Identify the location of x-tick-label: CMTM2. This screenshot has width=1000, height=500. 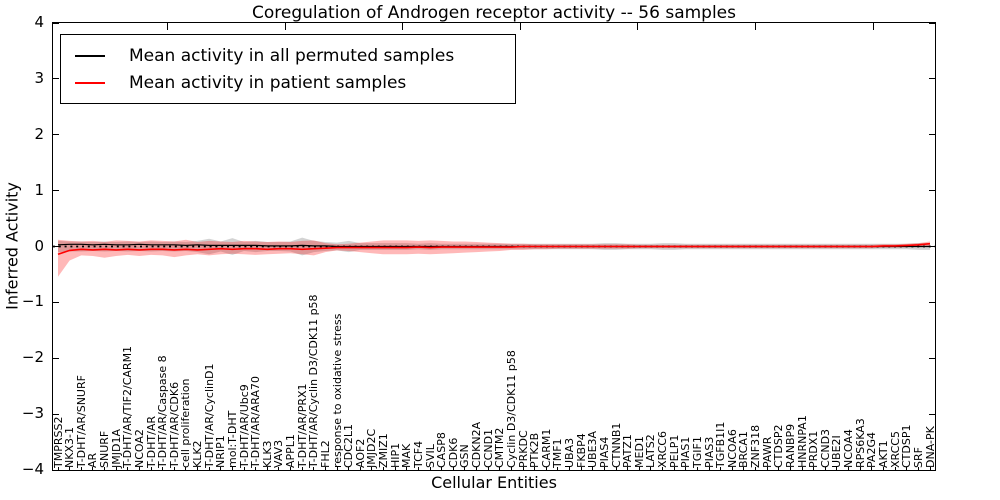
(500, 447).